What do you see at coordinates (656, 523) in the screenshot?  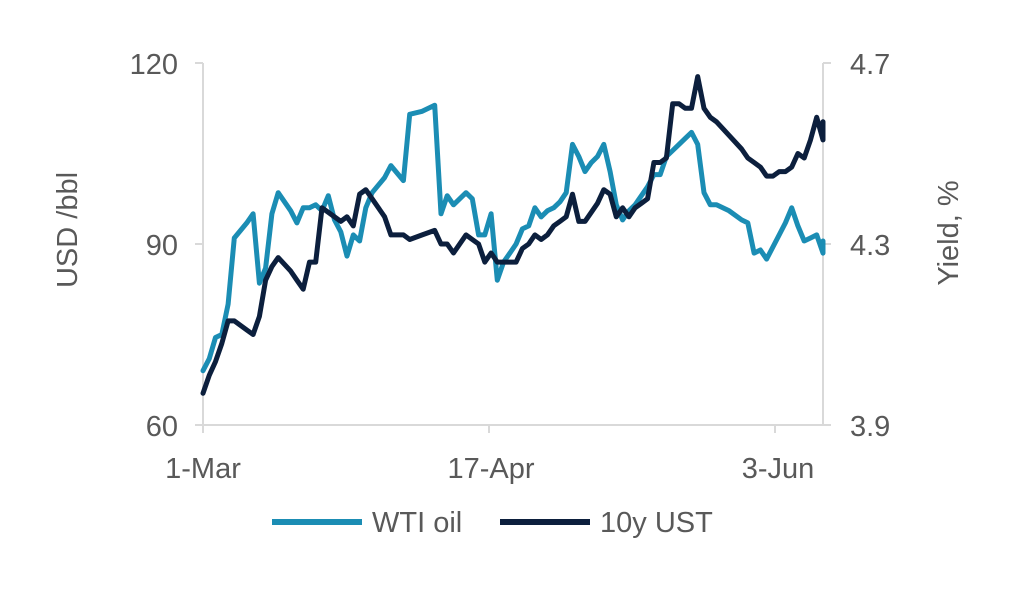 I see `legend-label-10y-ust: 10y UST` at bounding box center [656, 523].